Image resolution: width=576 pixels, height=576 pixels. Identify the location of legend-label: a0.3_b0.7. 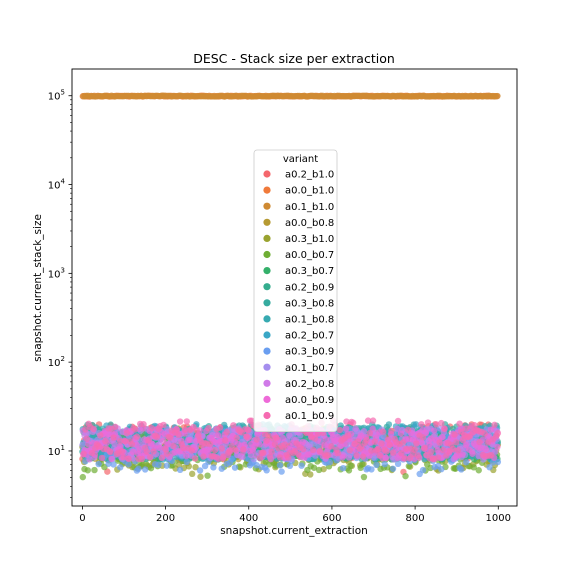
(309, 271).